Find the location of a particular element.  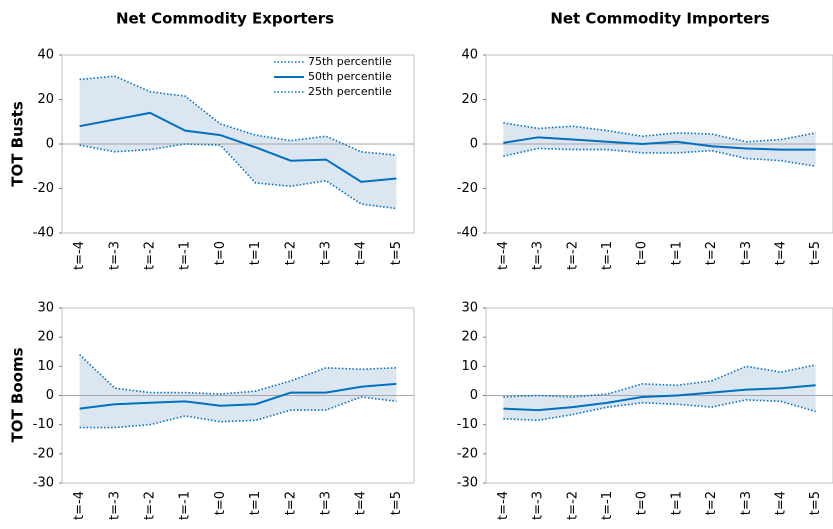

legend-label: 75th percentile is located at coordinates (350, 61).